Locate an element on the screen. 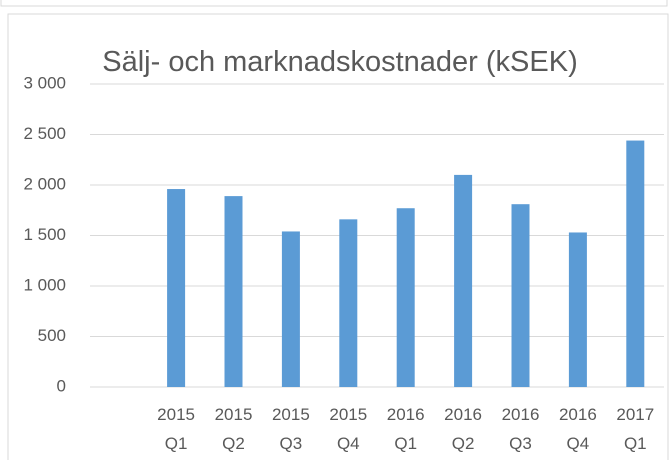 The height and width of the screenshot is (460, 670). chart-title: Sälj- och marknadskostnader (kSEK) is located at coordinates (340, 62).